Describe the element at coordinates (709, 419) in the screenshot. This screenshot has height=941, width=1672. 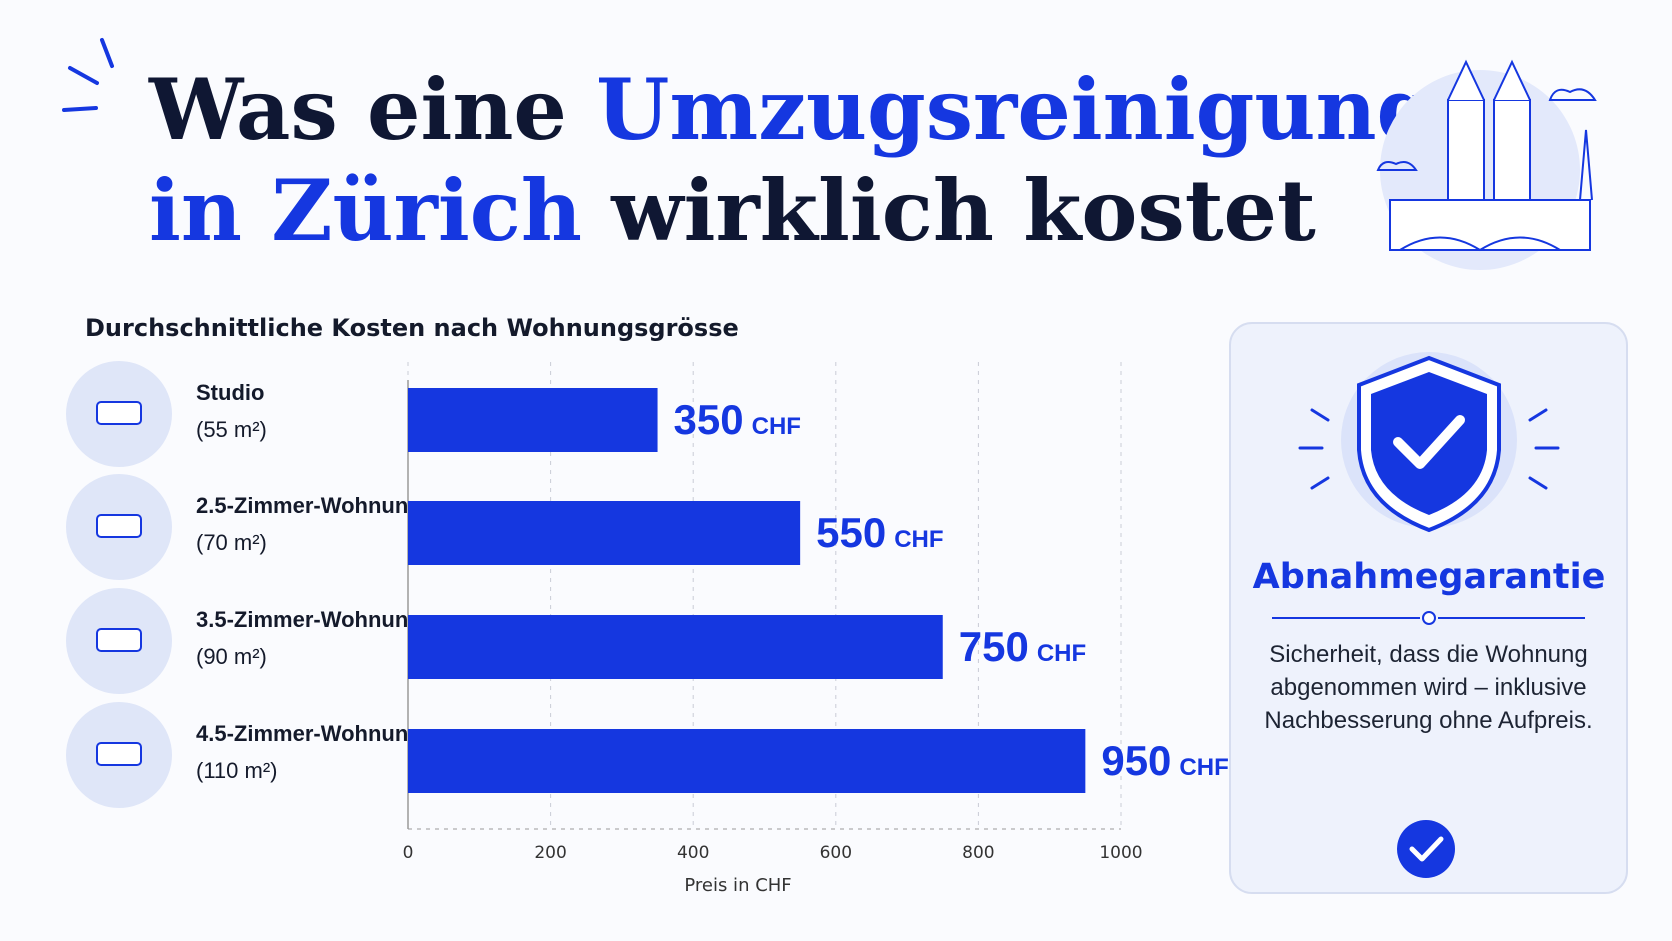
I see `value-number: 350` at that location.